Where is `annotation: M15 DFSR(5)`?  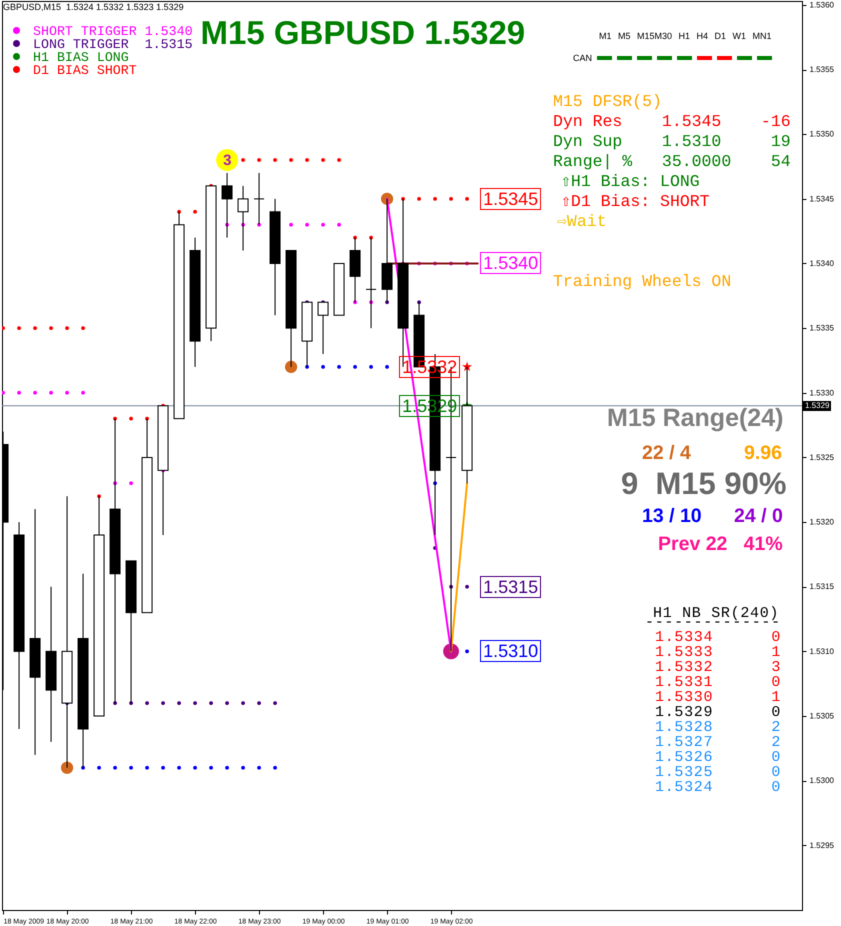 annotation: M15 DFSR(5) is located at coordinates (607, 101).